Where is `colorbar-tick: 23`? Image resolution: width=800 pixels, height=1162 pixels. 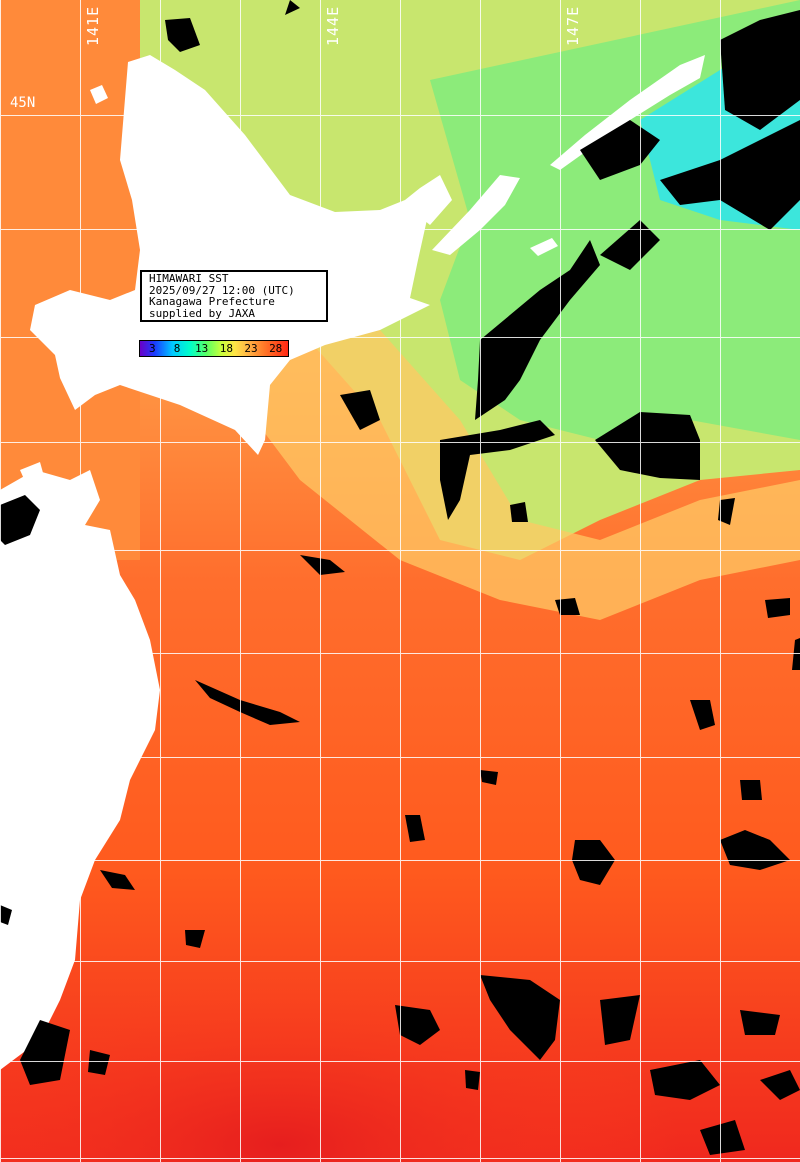
colorbar-tick: 23 is located at coordinates (251, 348).